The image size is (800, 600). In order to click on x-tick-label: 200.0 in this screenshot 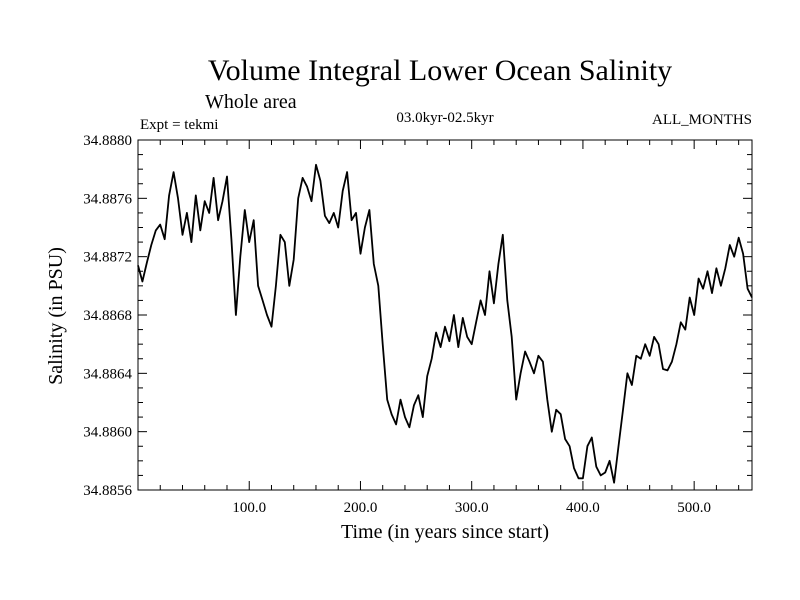, I will do `click(361, 508)`.